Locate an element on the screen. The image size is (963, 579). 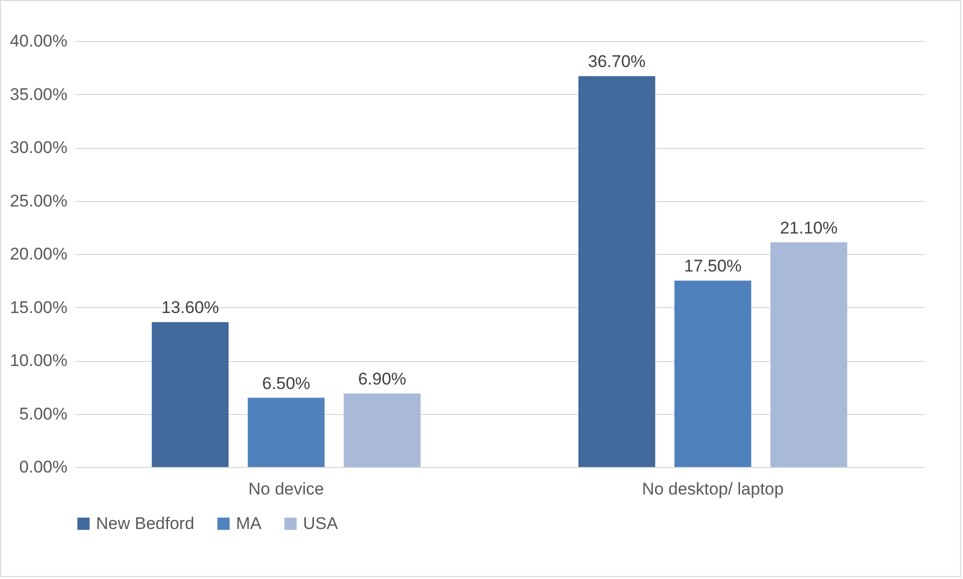
legend-label: MA is located at coordinates (249, 523).